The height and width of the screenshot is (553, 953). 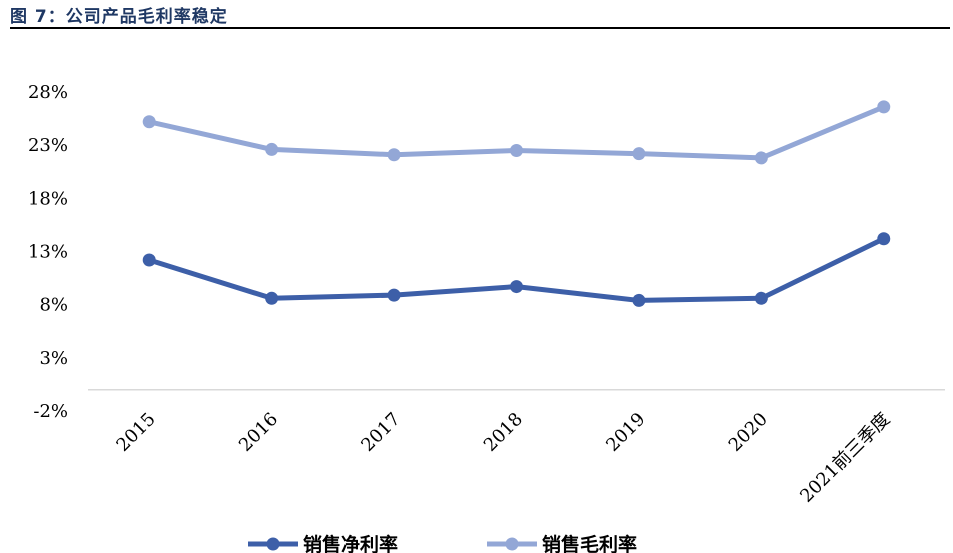 I want to click on y-tick-label: 13%, so click(x=48, y=252).